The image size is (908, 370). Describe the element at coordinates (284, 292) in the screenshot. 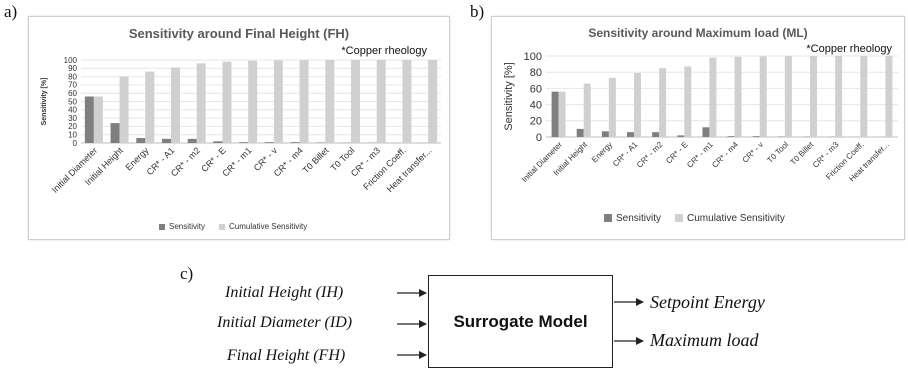

I see `diagram-input-1: Initial Height (IH)` at that location.